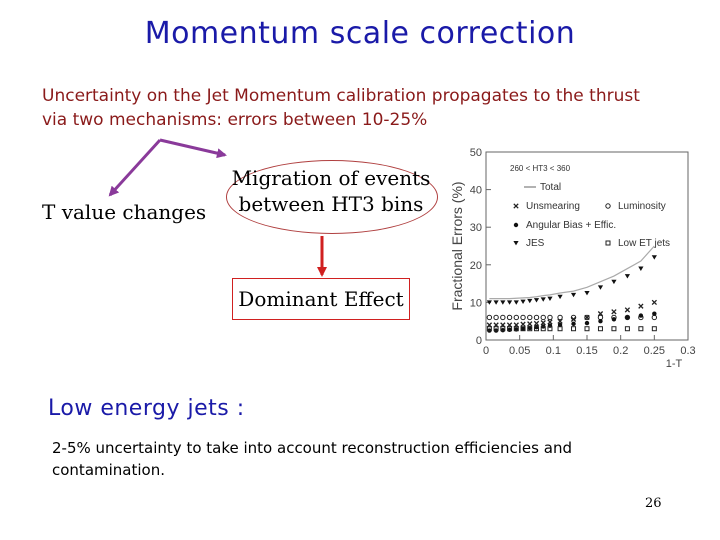  I want to click on y-tick-label: 20, so click(476, 266).